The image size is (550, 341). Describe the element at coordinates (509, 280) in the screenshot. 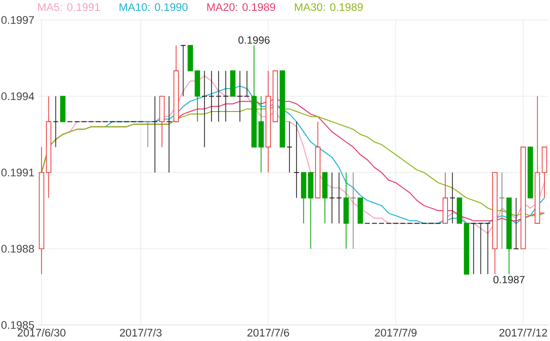

I see `annotation: 0.1987` at that location.